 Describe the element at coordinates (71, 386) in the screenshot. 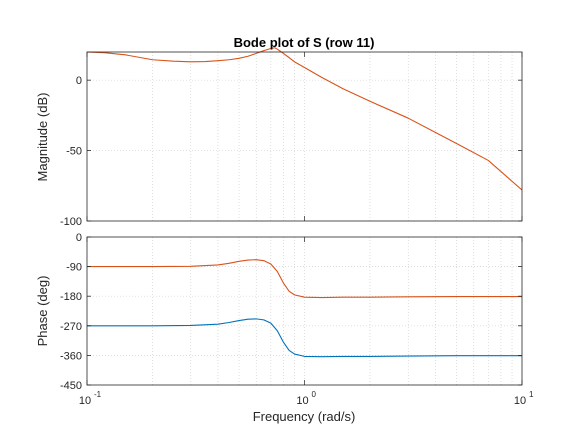

I see `y-tick-label: -450` at that location.